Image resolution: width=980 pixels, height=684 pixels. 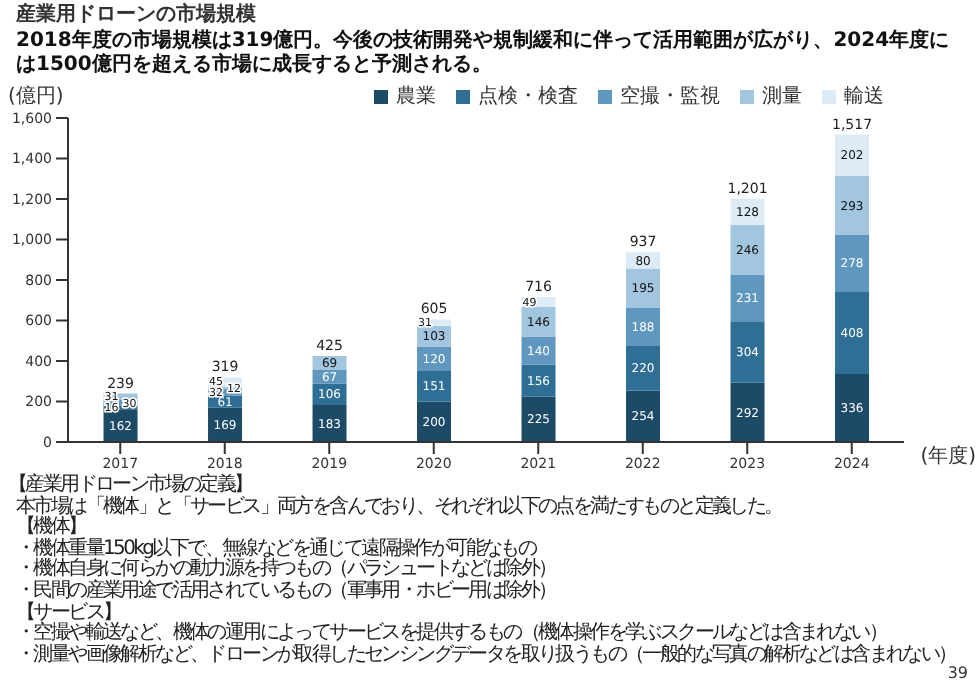 What do you see at coordinates (131, 485) in the screenshot?
I see `text: 【産業用ドローン市場の定義】` at bounding box center [131, 485].